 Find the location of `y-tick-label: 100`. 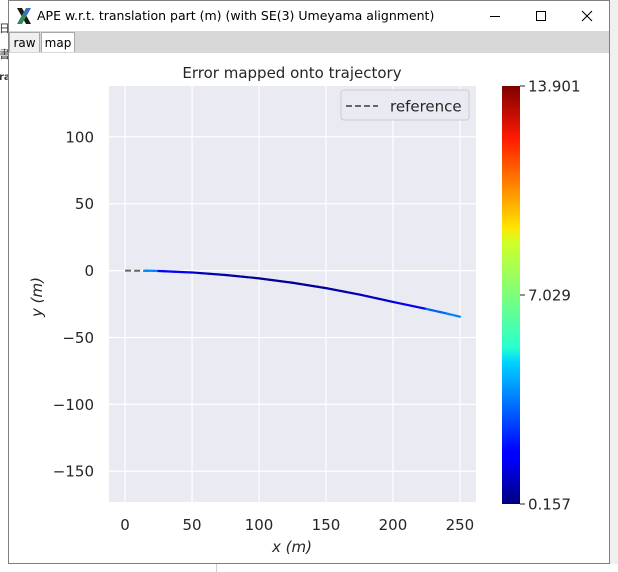

y-tick-label: 100 is located at coordinates (79, 137).